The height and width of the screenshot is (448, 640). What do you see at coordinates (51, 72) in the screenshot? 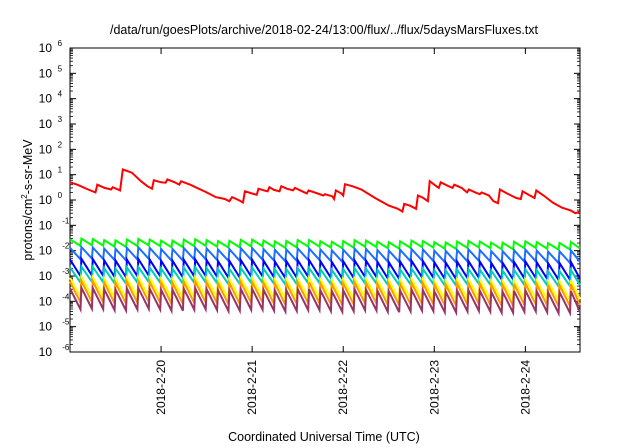
I see `y-tick-label: 10 5` at bounding box center [51, 72].